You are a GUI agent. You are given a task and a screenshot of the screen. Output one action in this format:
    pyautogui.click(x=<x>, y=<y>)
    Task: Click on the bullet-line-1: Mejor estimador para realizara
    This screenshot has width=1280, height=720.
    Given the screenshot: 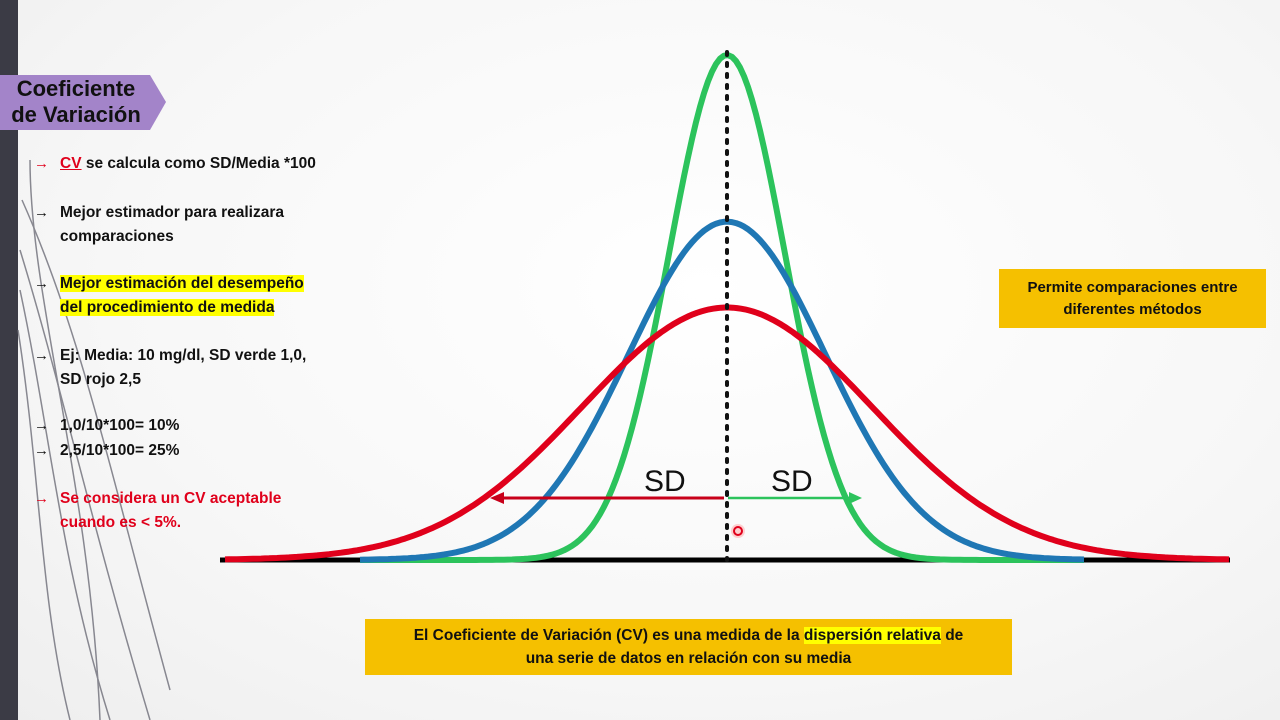 What is the action you would take?
    pyautogui.click(x=172, y=212)
    